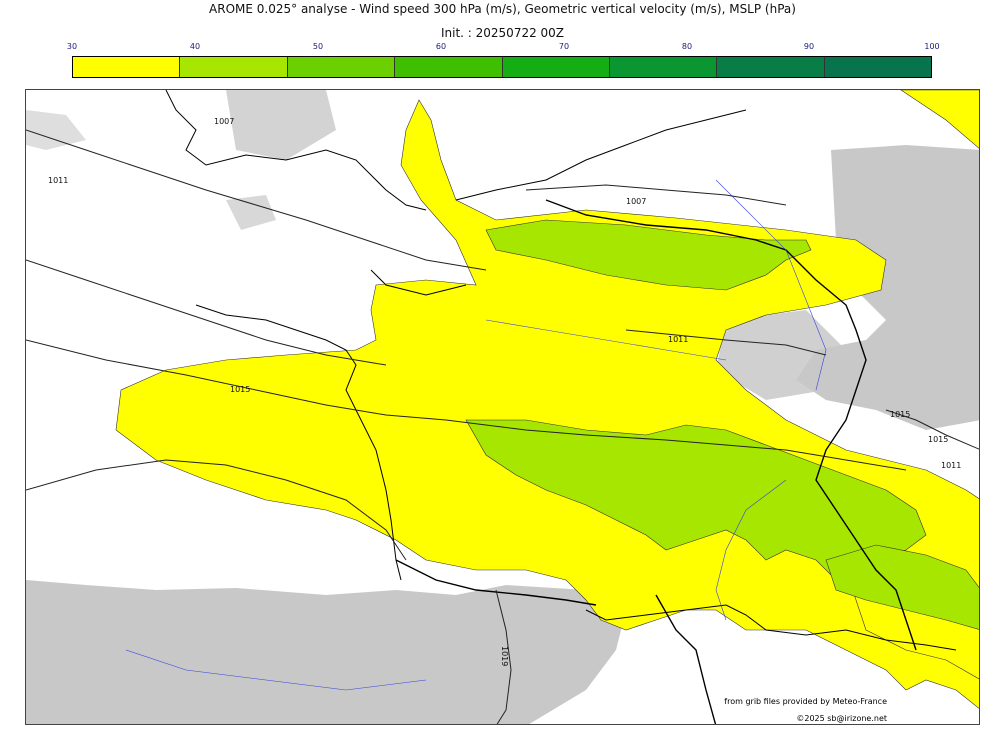  Describe the element at coordinates (496, 582) in the screenshot. I see `border-france-spain` at that location.